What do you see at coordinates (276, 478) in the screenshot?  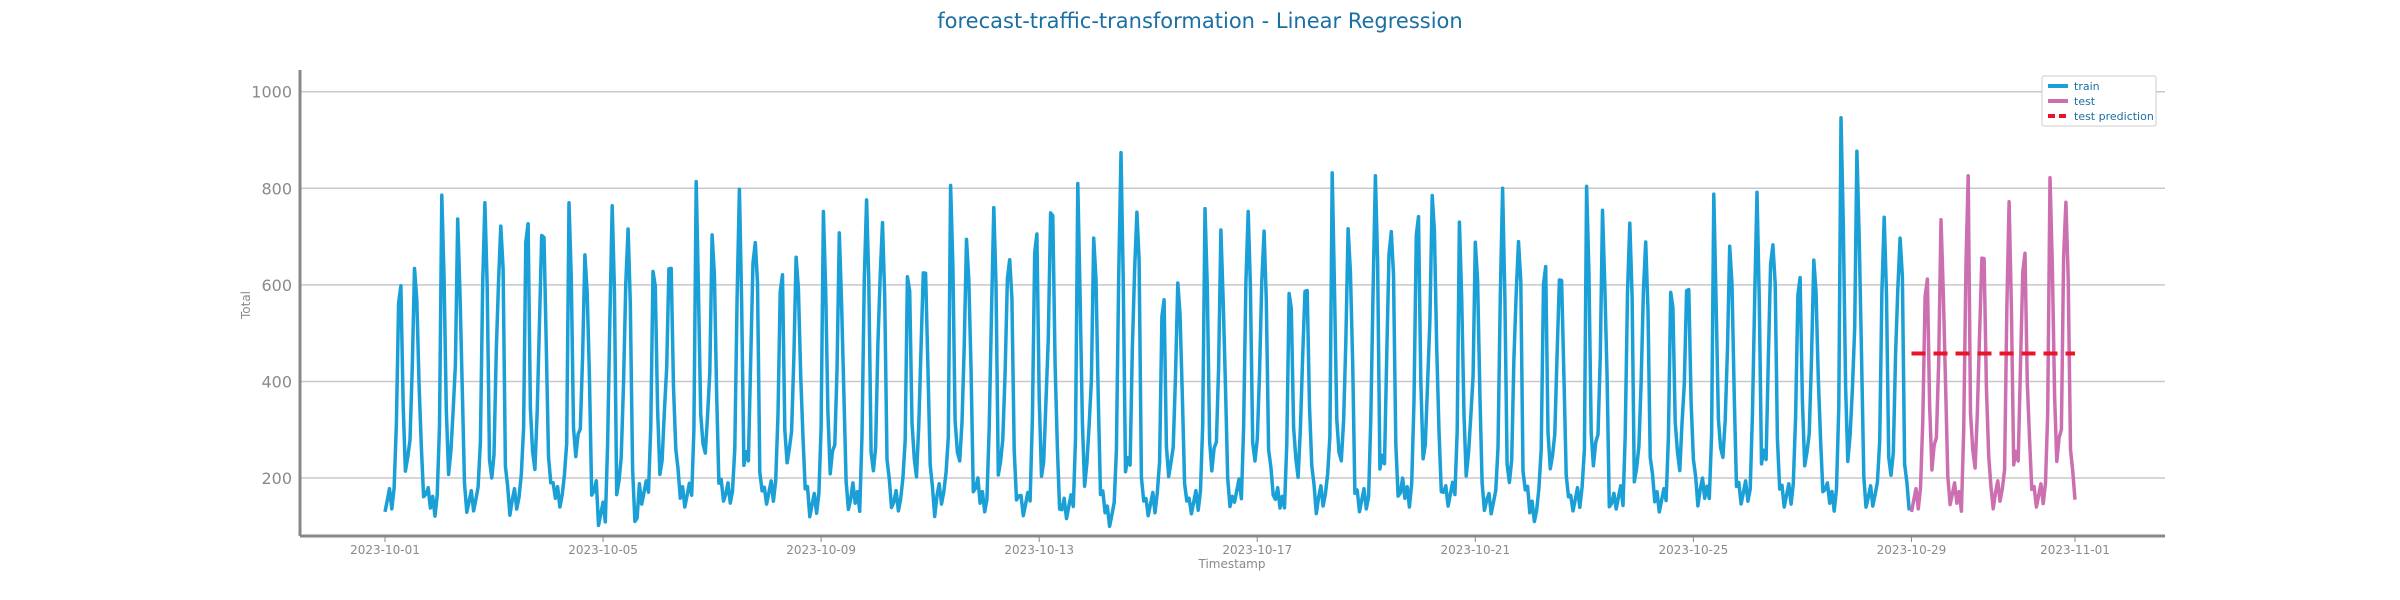 I see `y-tick-label: 200` at bounding box center [276, 478].